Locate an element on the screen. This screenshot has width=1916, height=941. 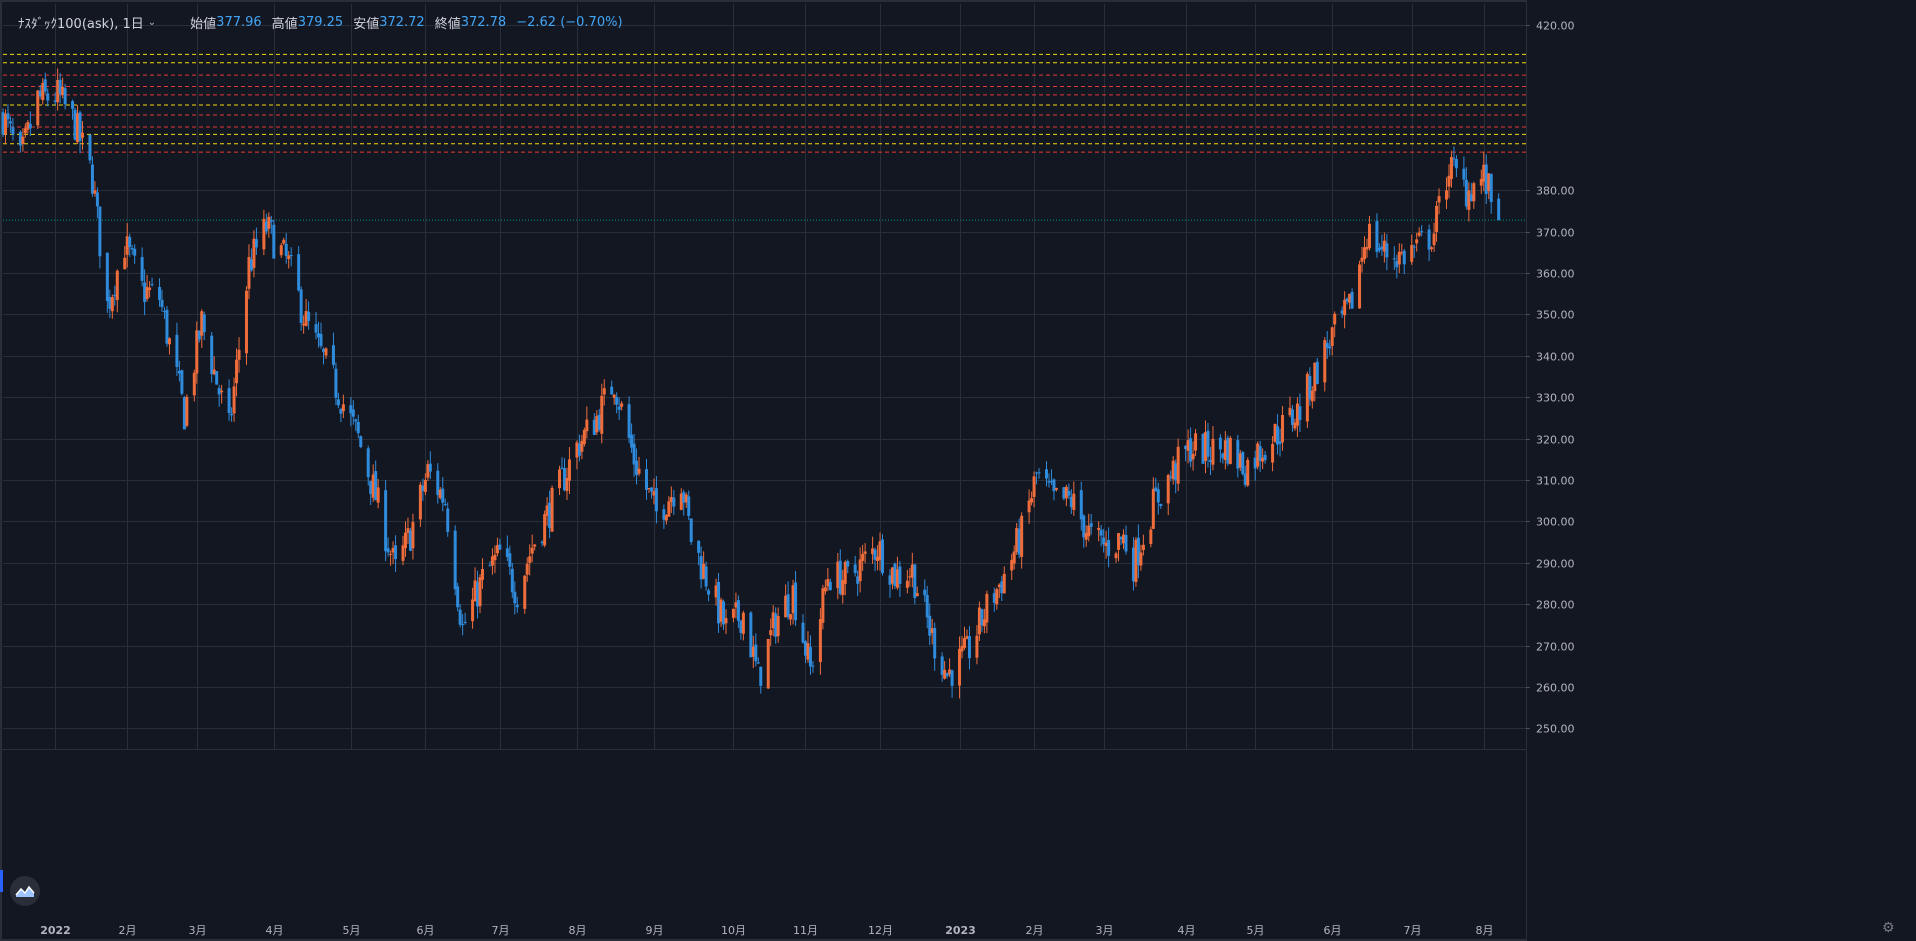
price-tick-label: 310.00 is located at coordinates (1555, 481).